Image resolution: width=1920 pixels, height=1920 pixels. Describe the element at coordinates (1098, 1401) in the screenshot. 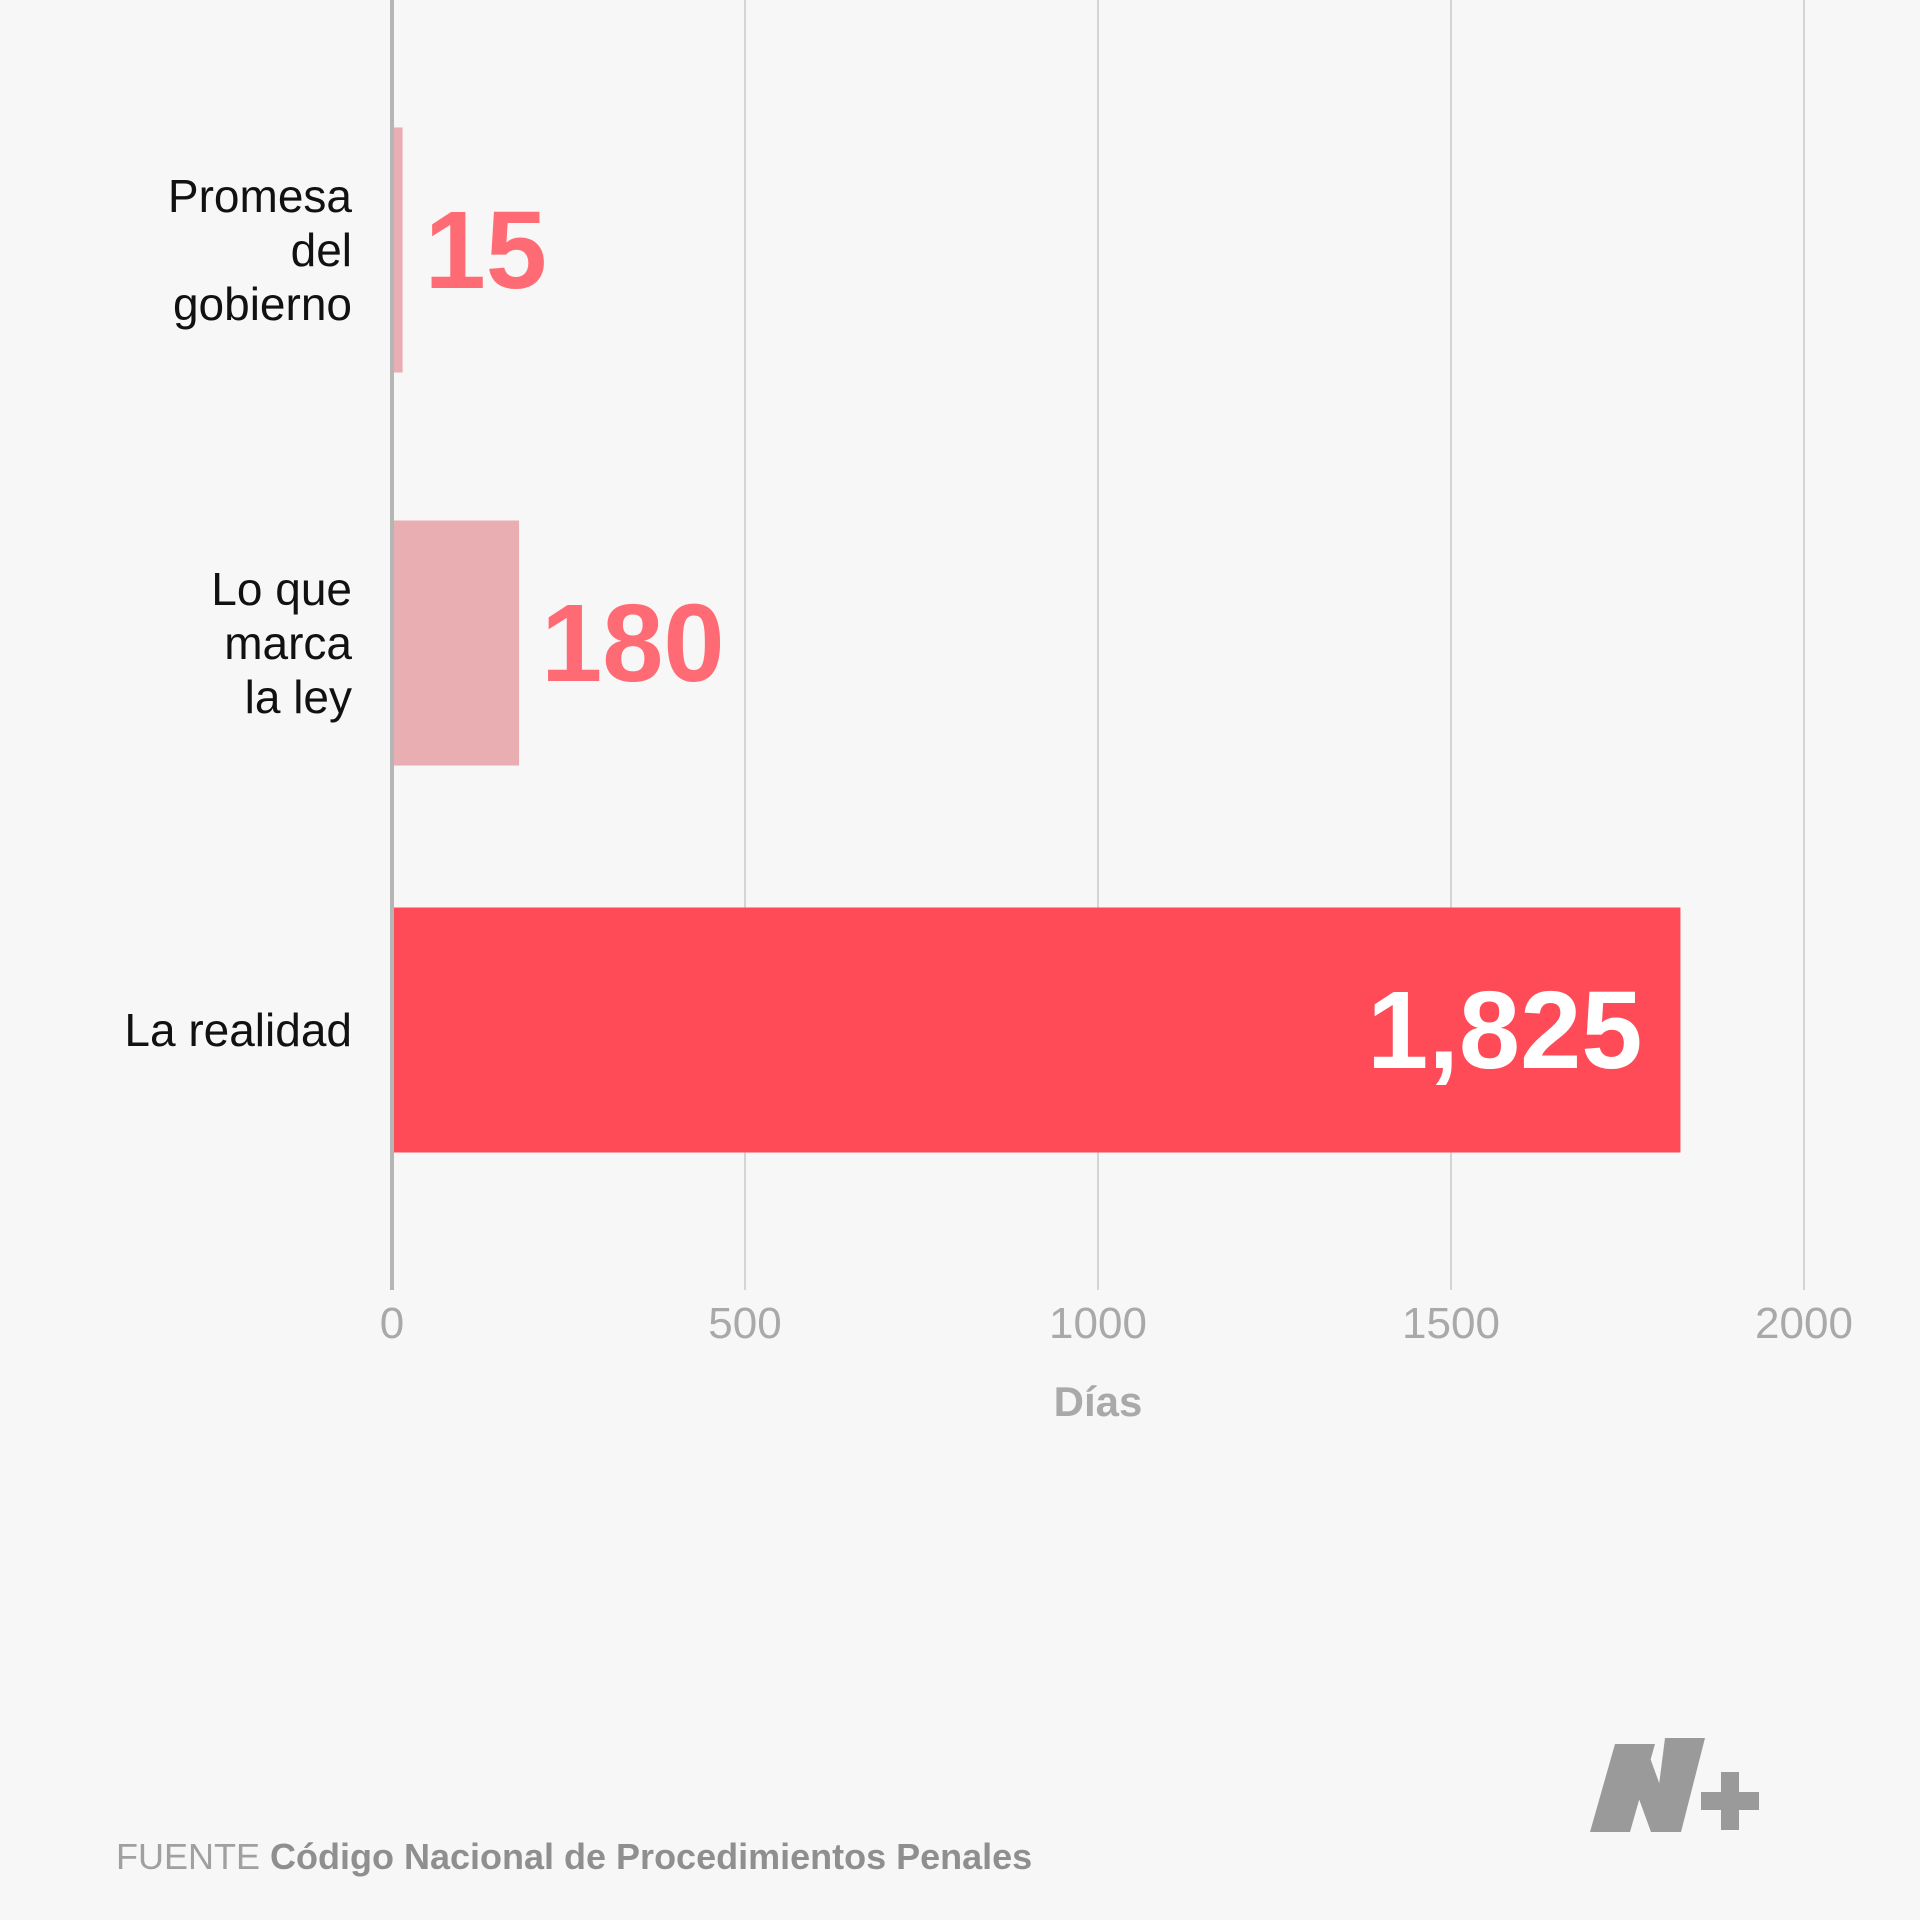

I see `x-axis-title: Días` at that location.